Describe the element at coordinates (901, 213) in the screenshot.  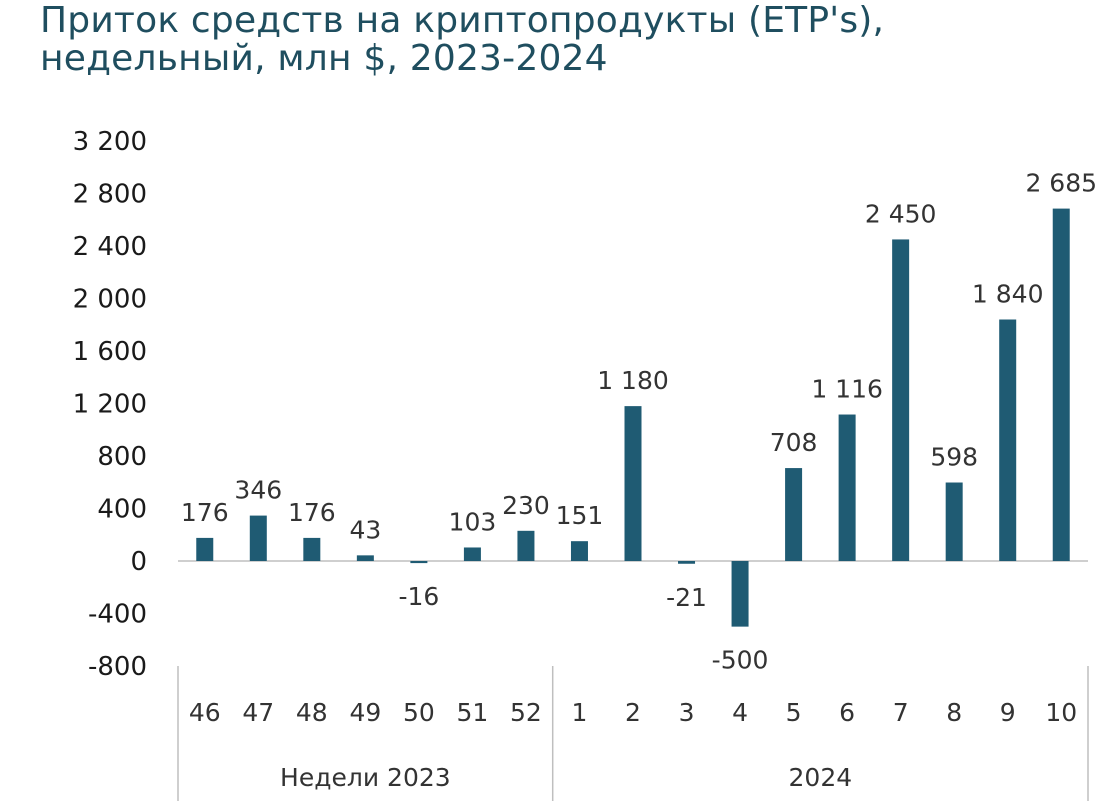
I see `data-label: 2 450` at that location.